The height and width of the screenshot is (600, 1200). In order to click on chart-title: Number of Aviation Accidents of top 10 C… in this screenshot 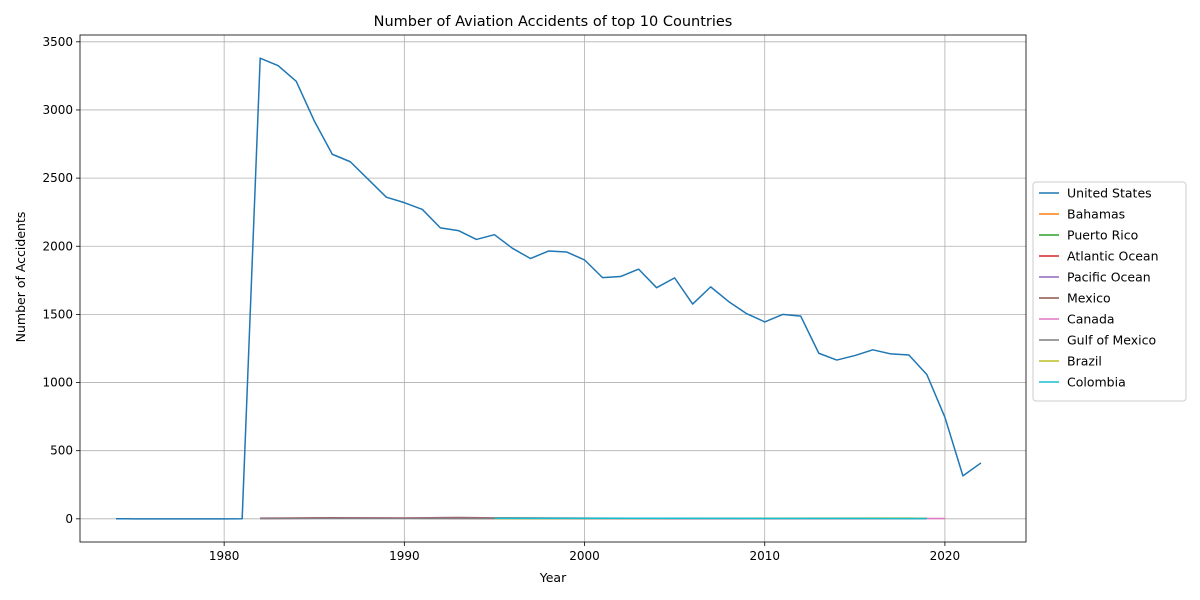, I will do `click(553, 22)`.